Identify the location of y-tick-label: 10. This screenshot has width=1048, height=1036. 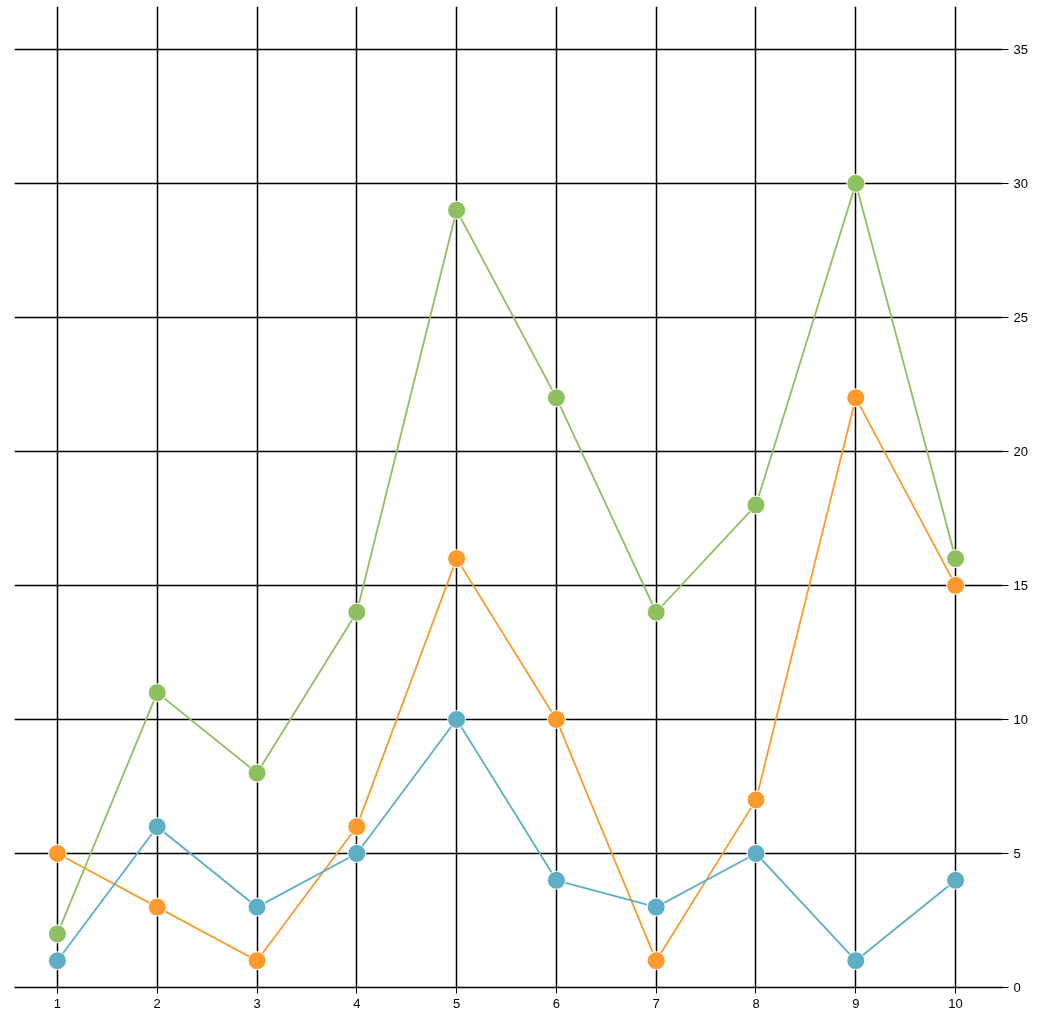
(1020, 719).